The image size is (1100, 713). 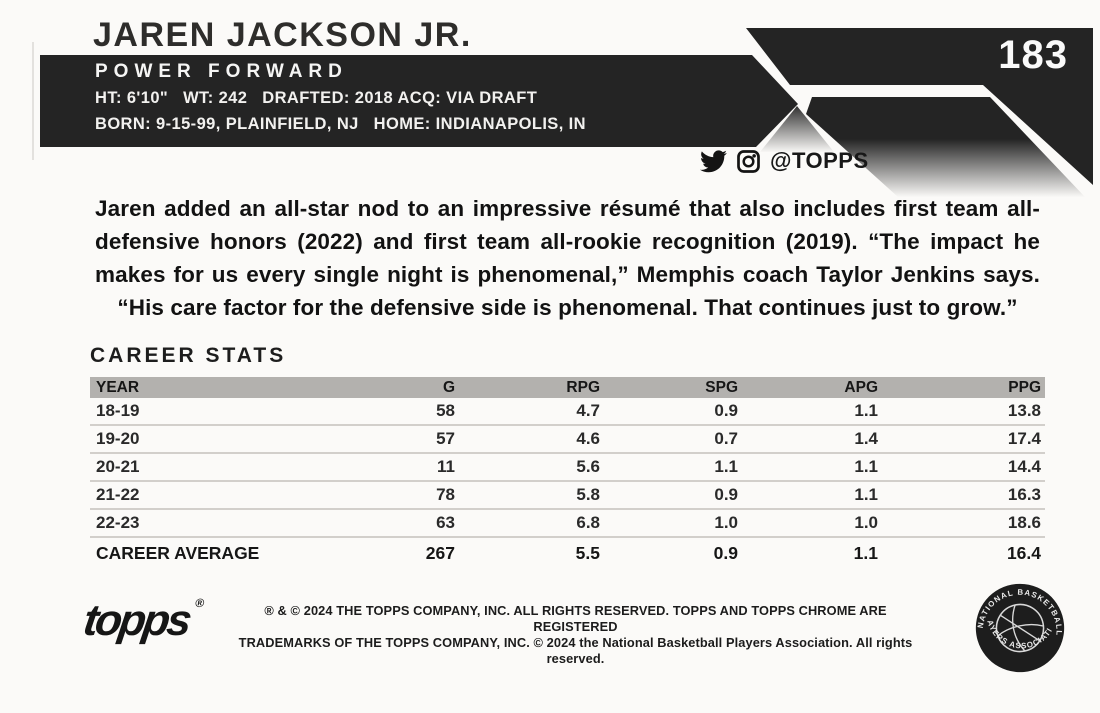 I want to click on stat-year: 20-21, so click(x=118, y=466).